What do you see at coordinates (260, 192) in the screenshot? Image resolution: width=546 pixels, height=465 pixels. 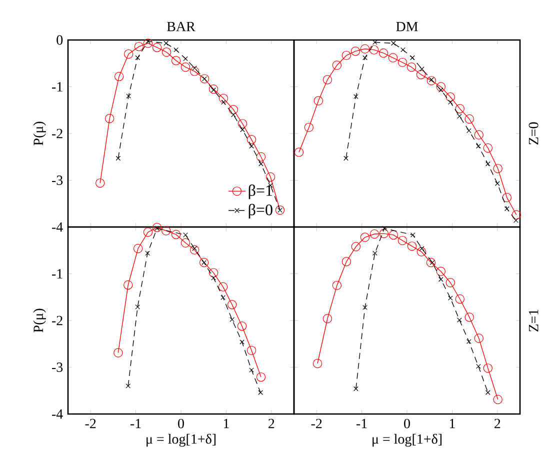 I see `legend-label: β=1` at bounding box center [260, 192].